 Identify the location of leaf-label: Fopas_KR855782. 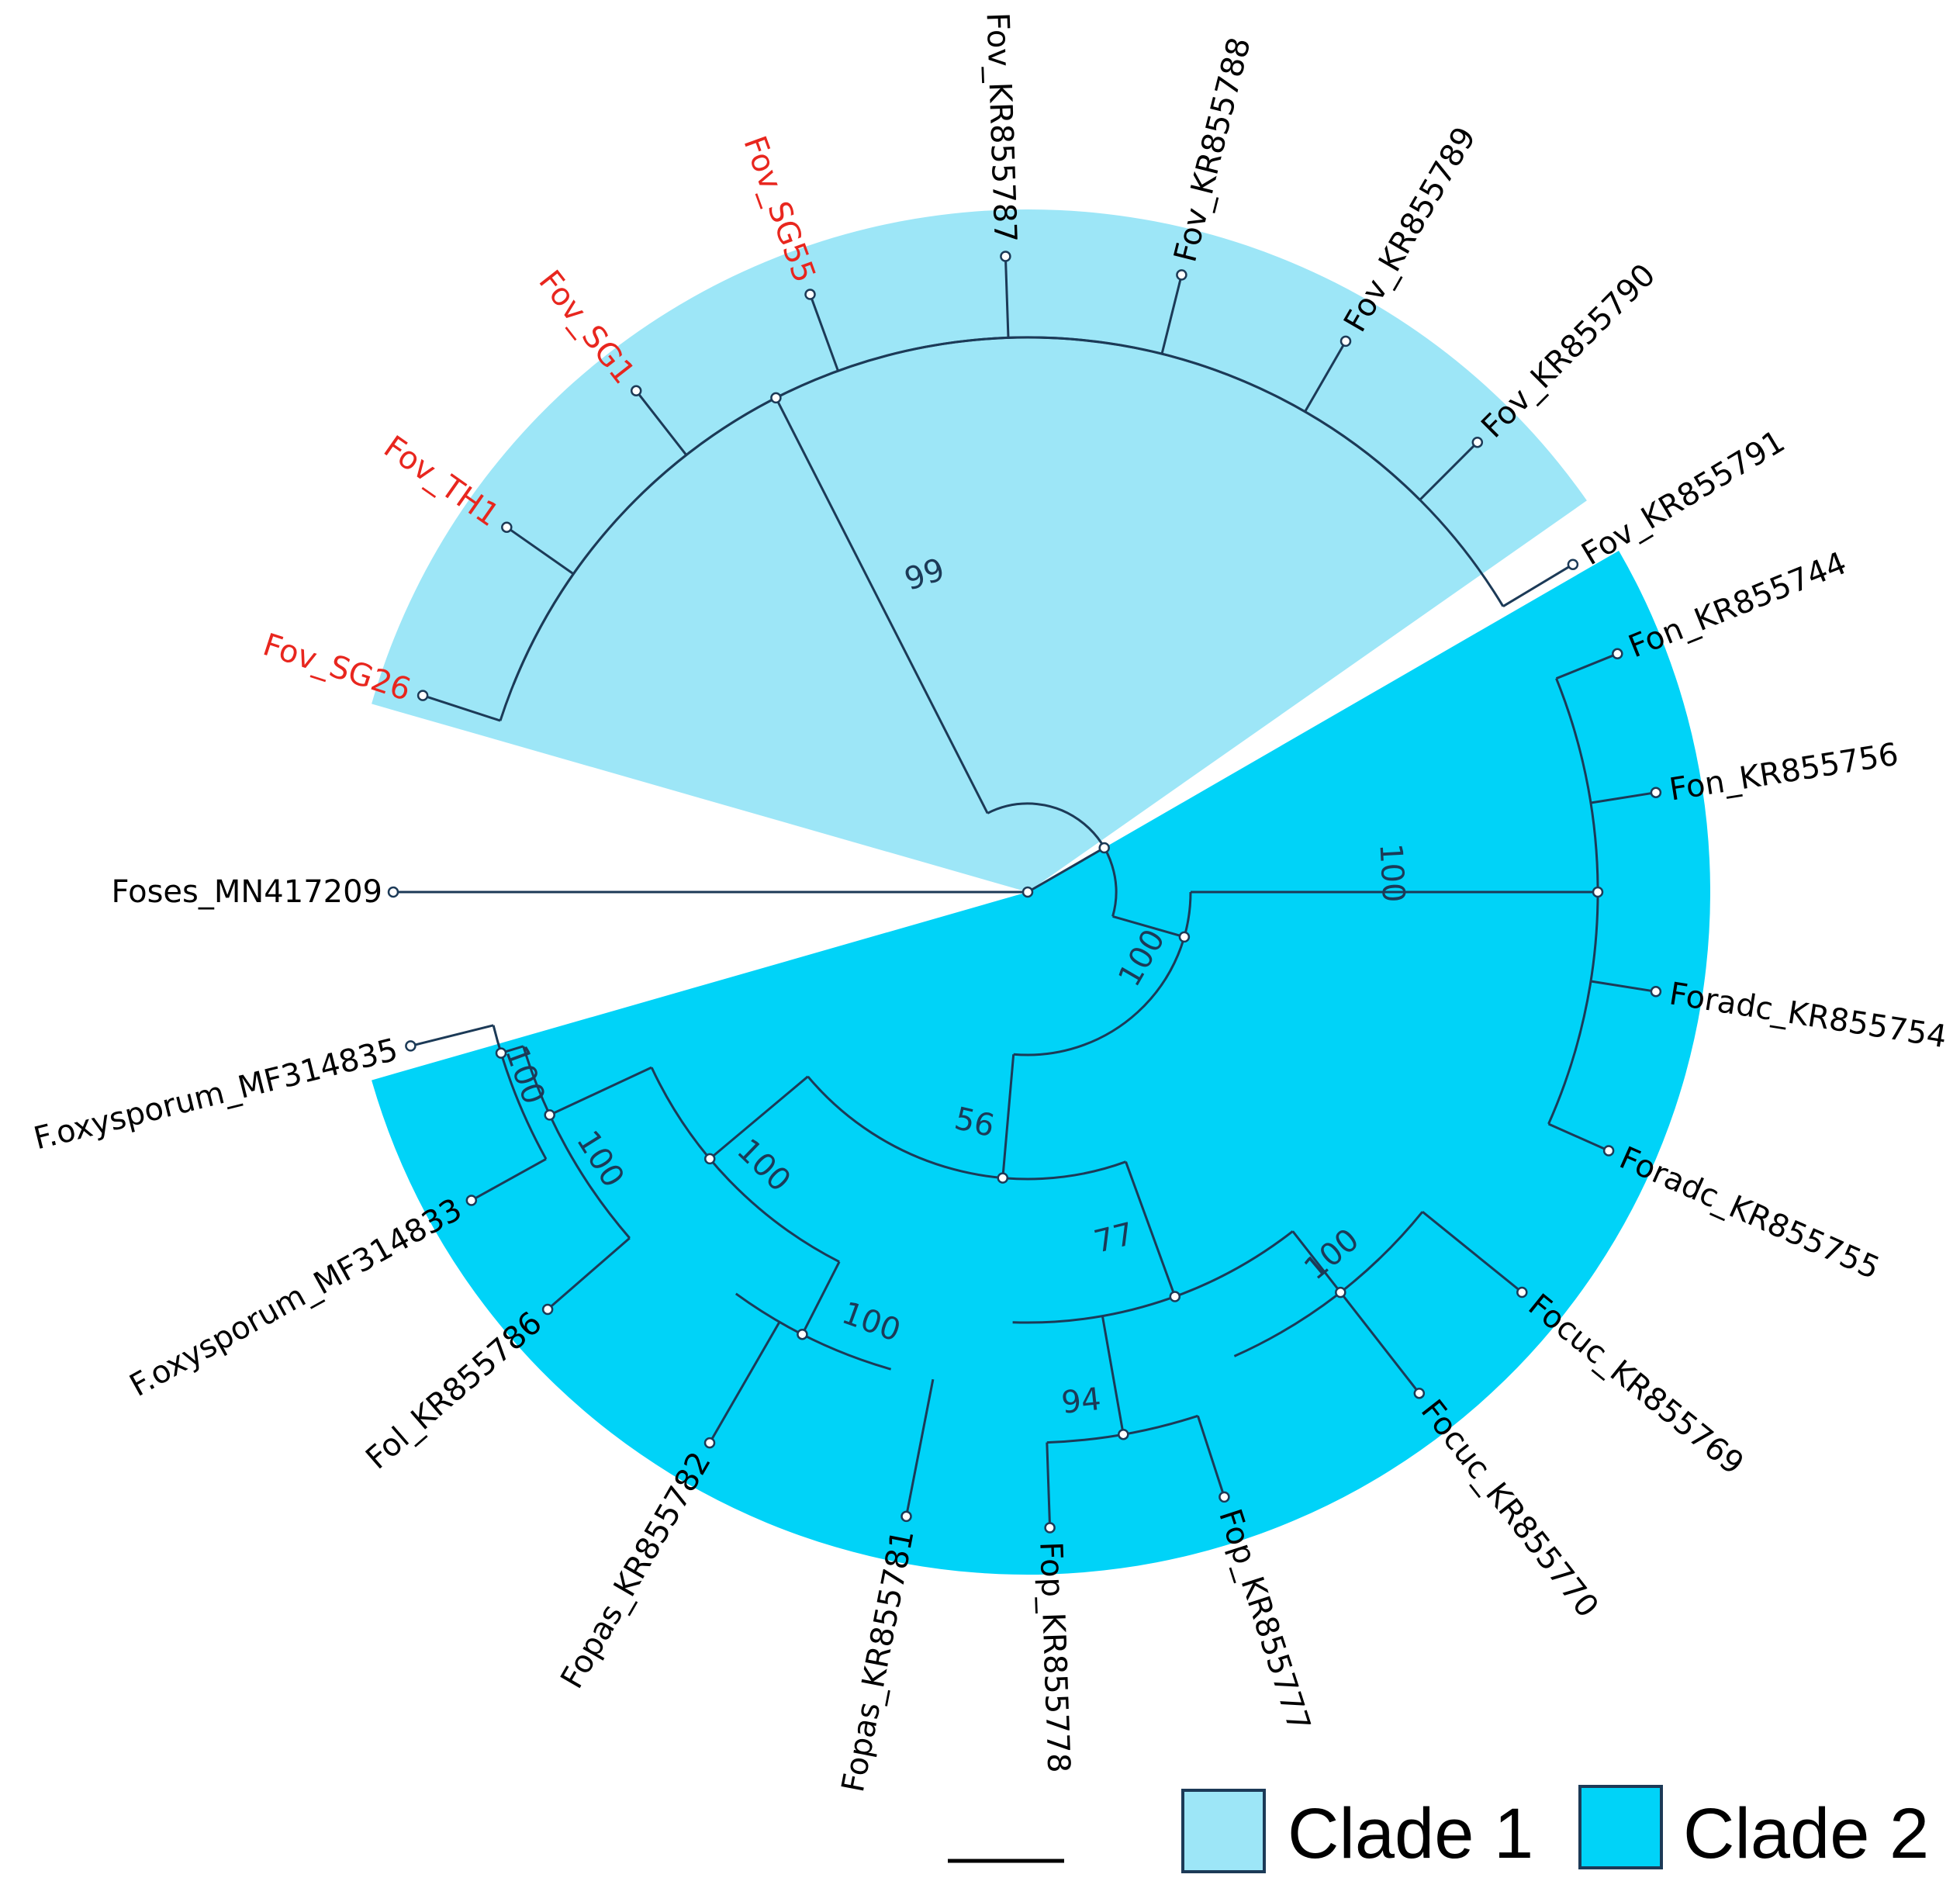
(636, 1570).